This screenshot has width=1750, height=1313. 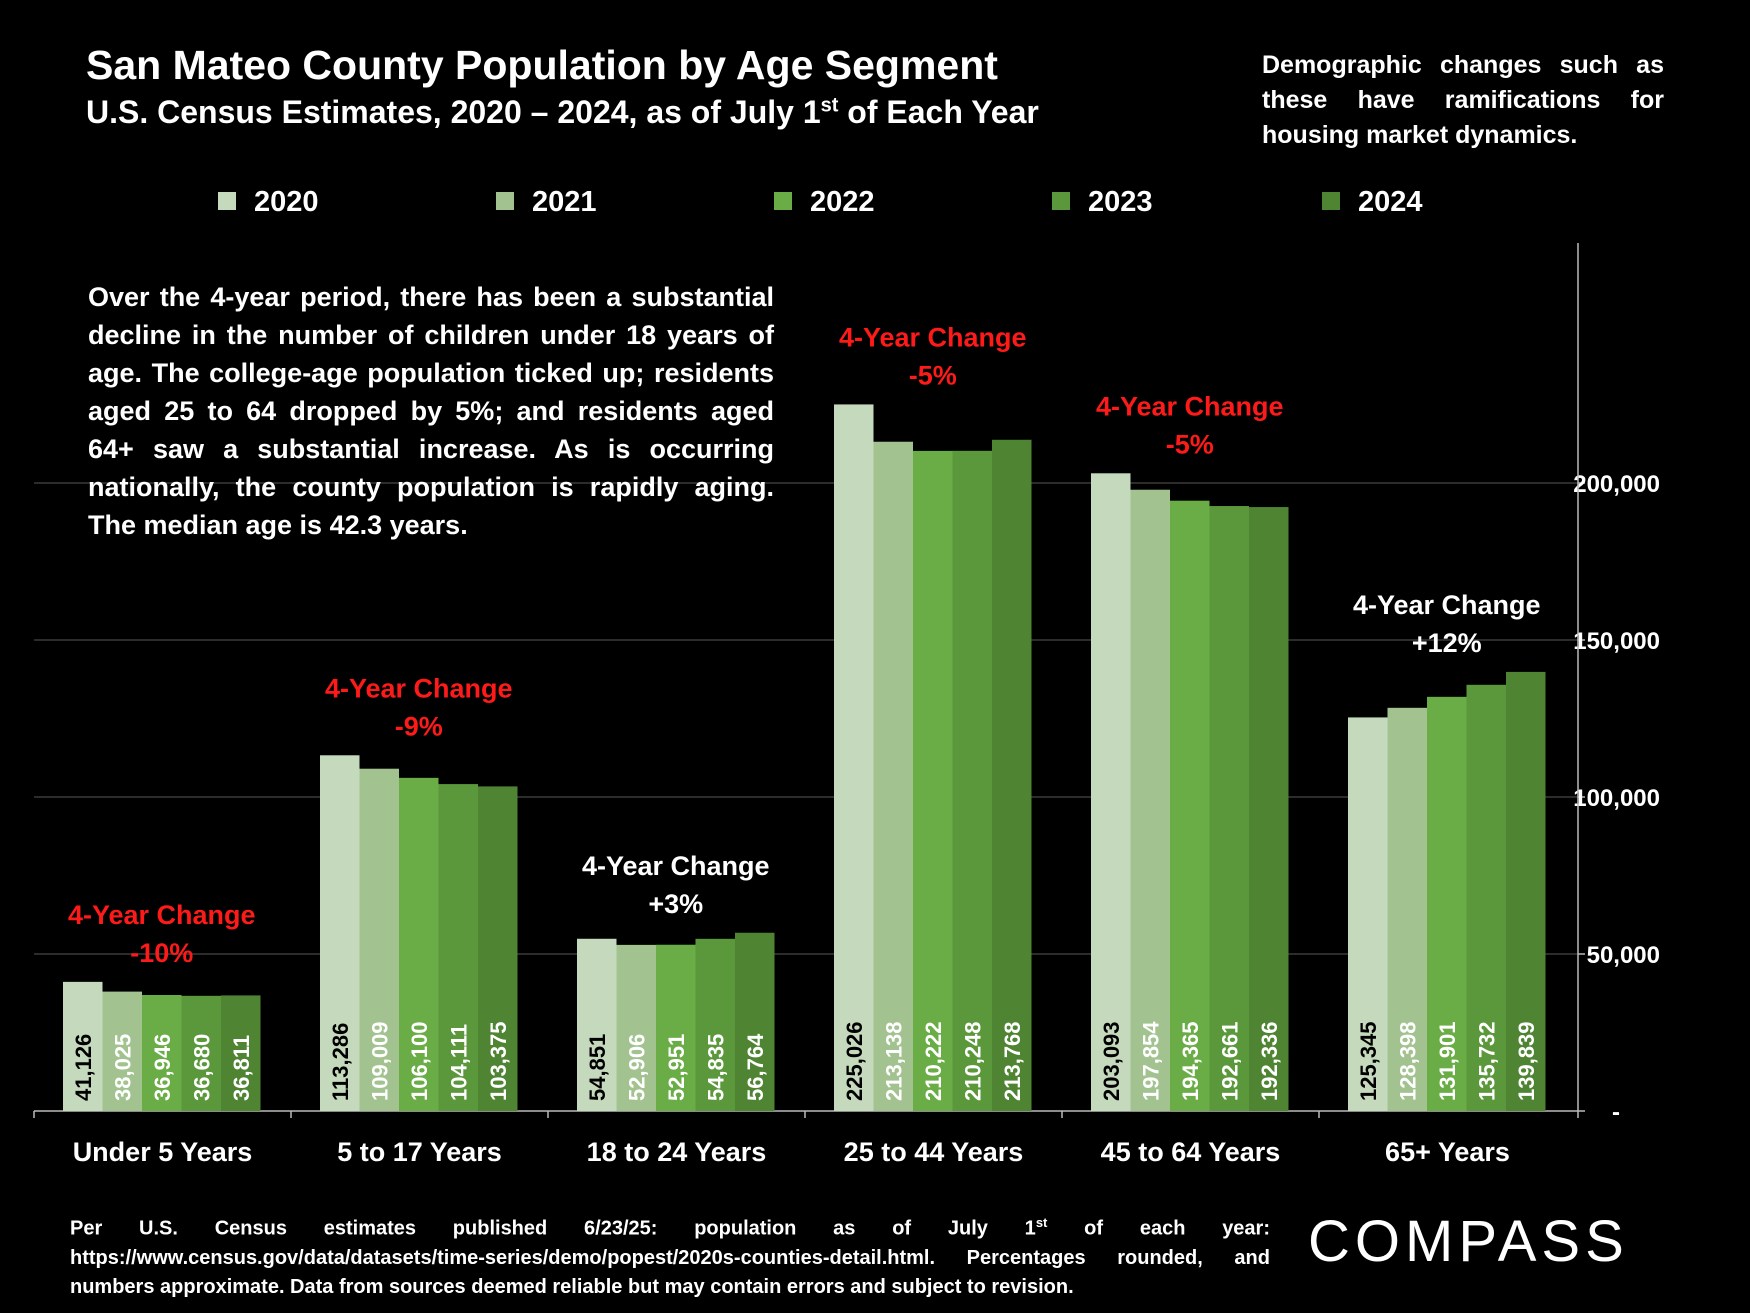 I want to click on y-tick-label: 100,000, so click(x=1616, y=798).